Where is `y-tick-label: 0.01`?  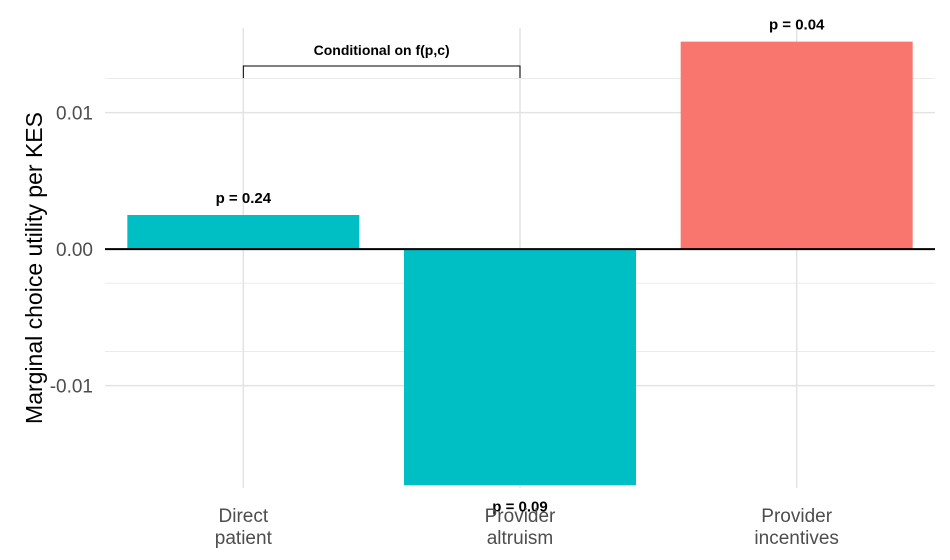
y-tick-label: 0.01 is located at coordinates (74, 114).